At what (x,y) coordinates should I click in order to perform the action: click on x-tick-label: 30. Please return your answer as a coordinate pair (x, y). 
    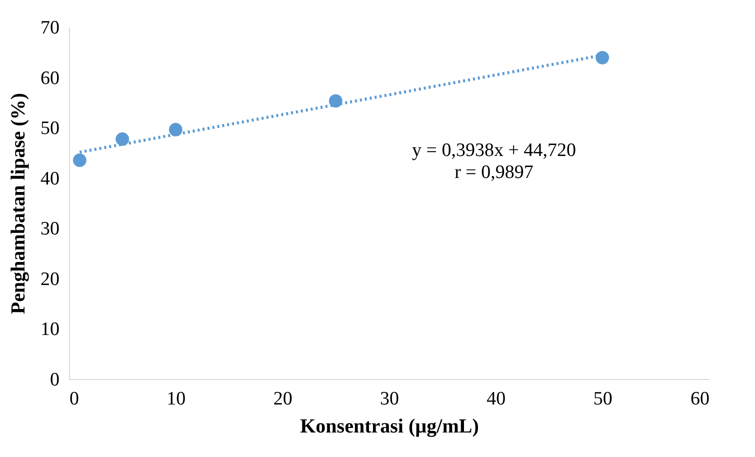
    Looking at the image, I should click on (389, 399).